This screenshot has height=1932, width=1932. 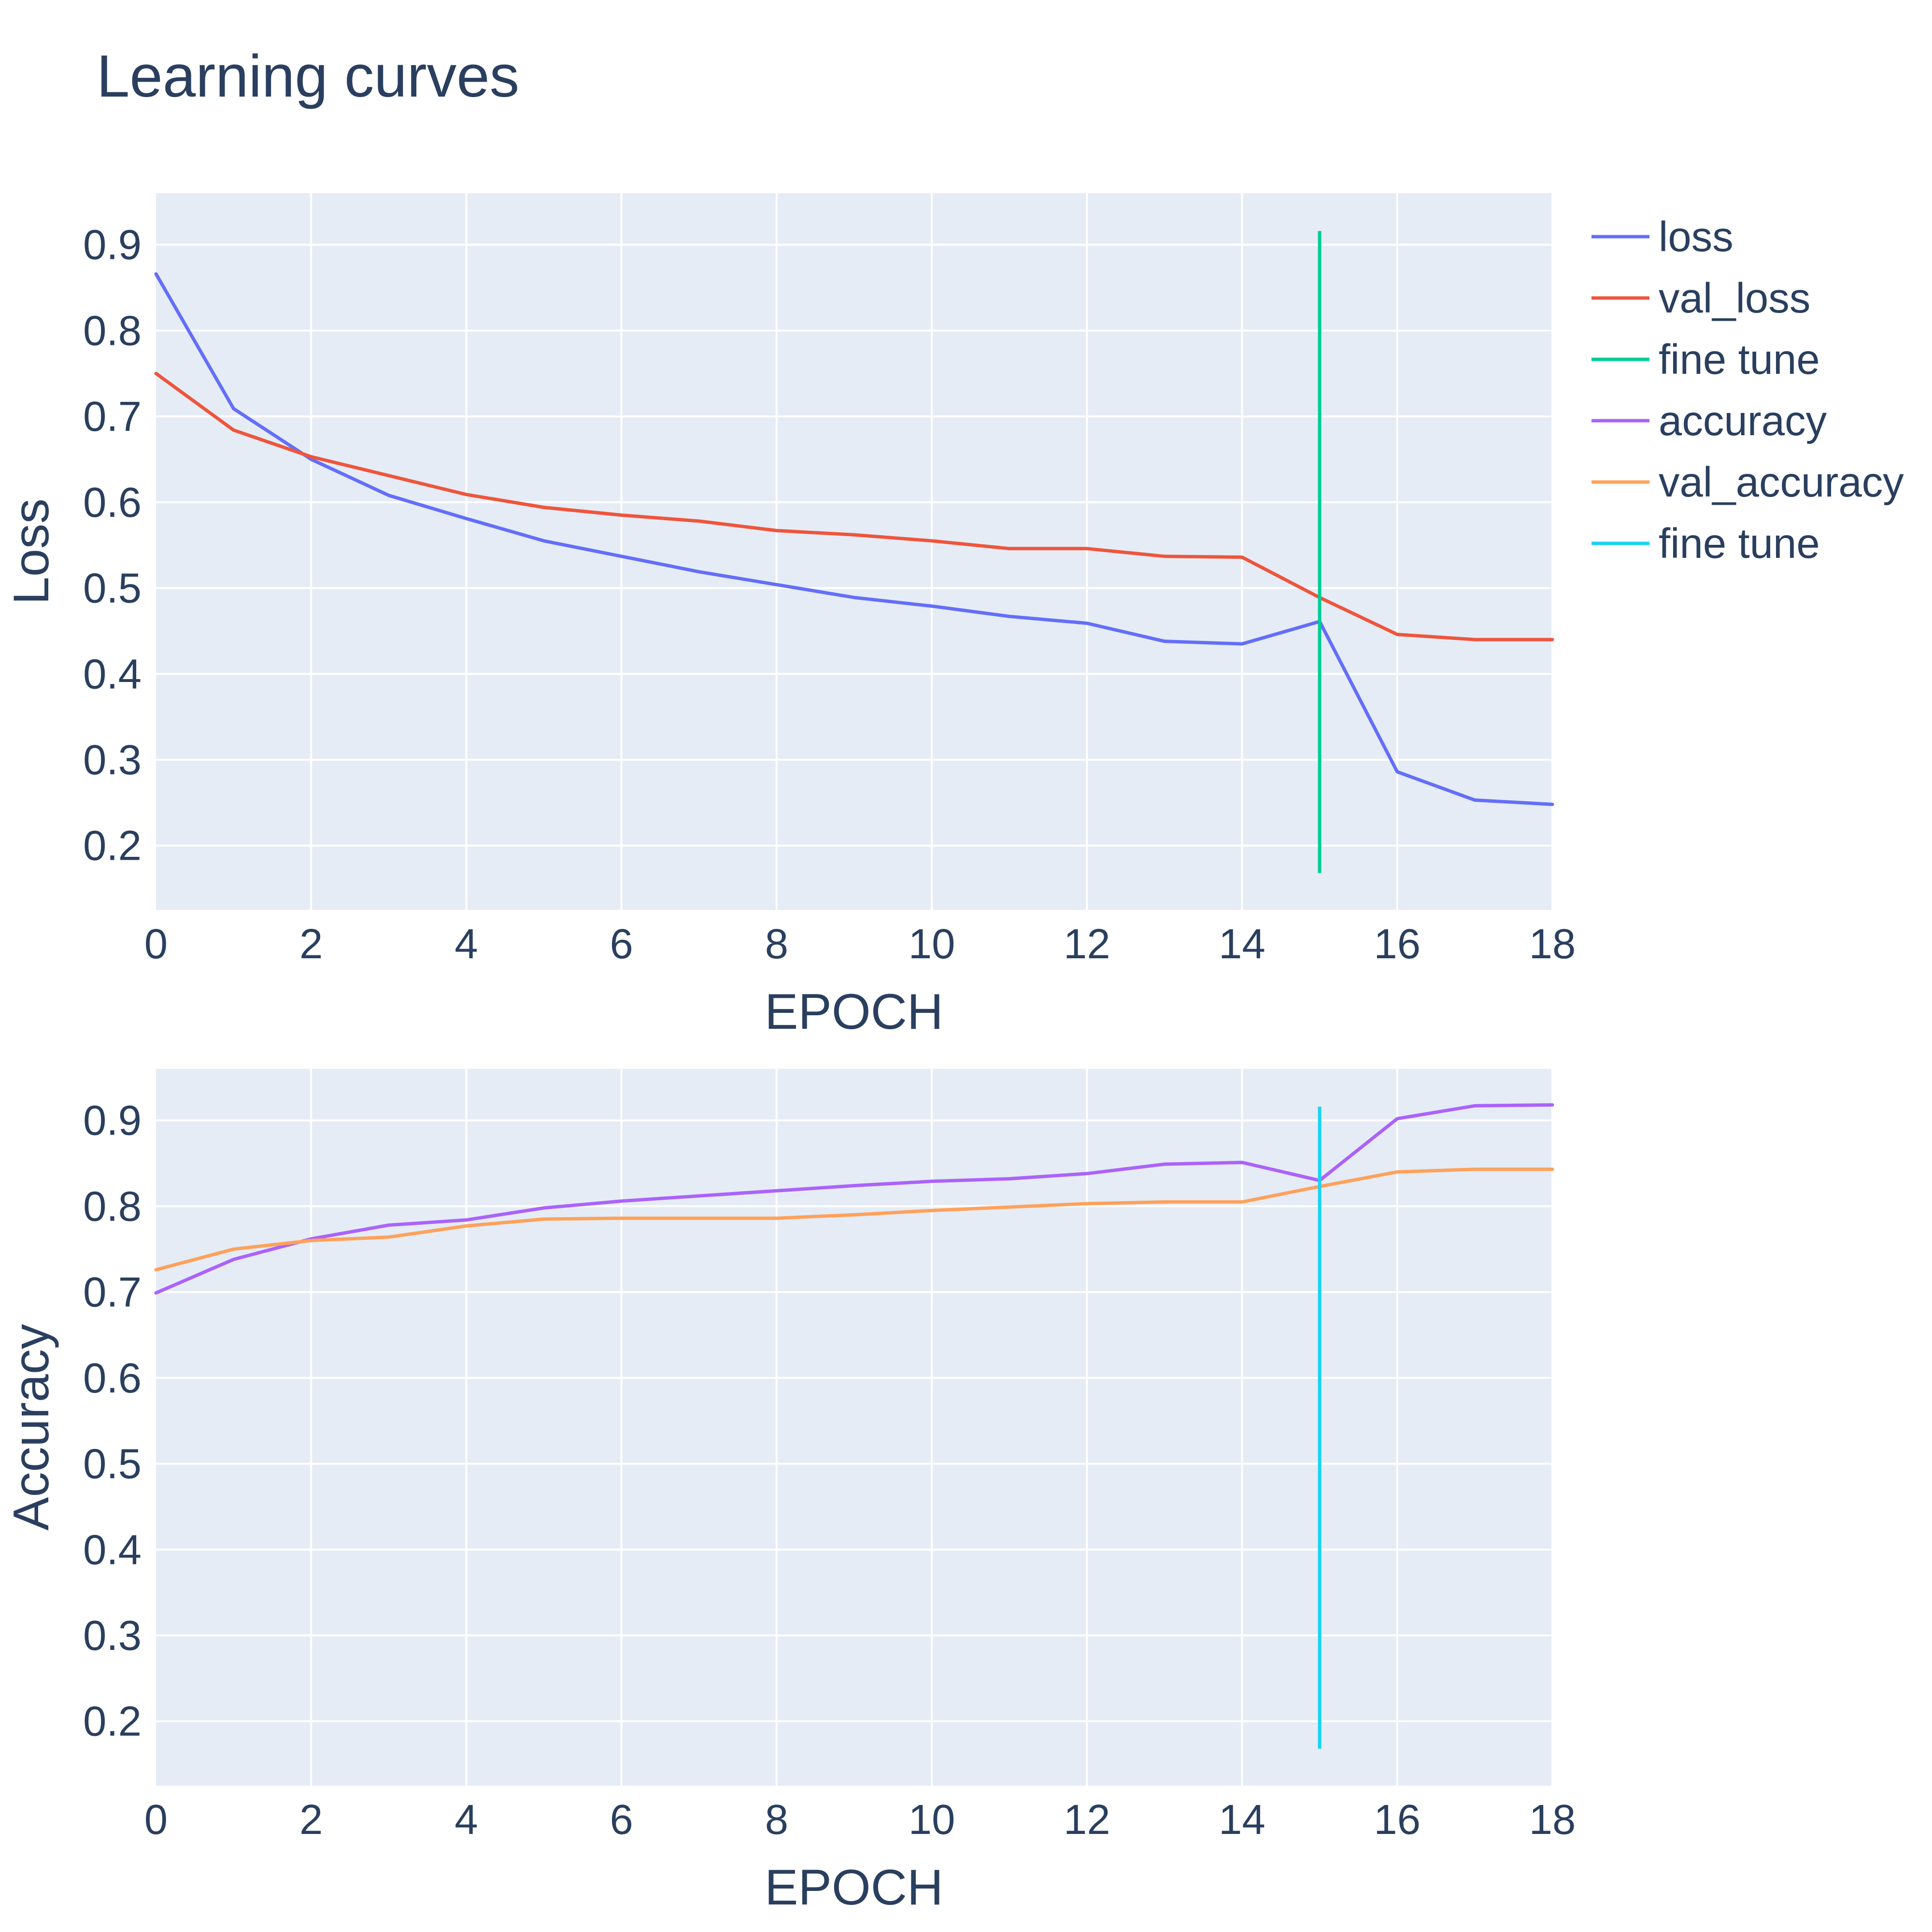 What do you see at coordinates (1739, 359) in the screenshot?
I see `legend-label-fine-tune-loss: fine tune` at bounding box center [1739, 359].